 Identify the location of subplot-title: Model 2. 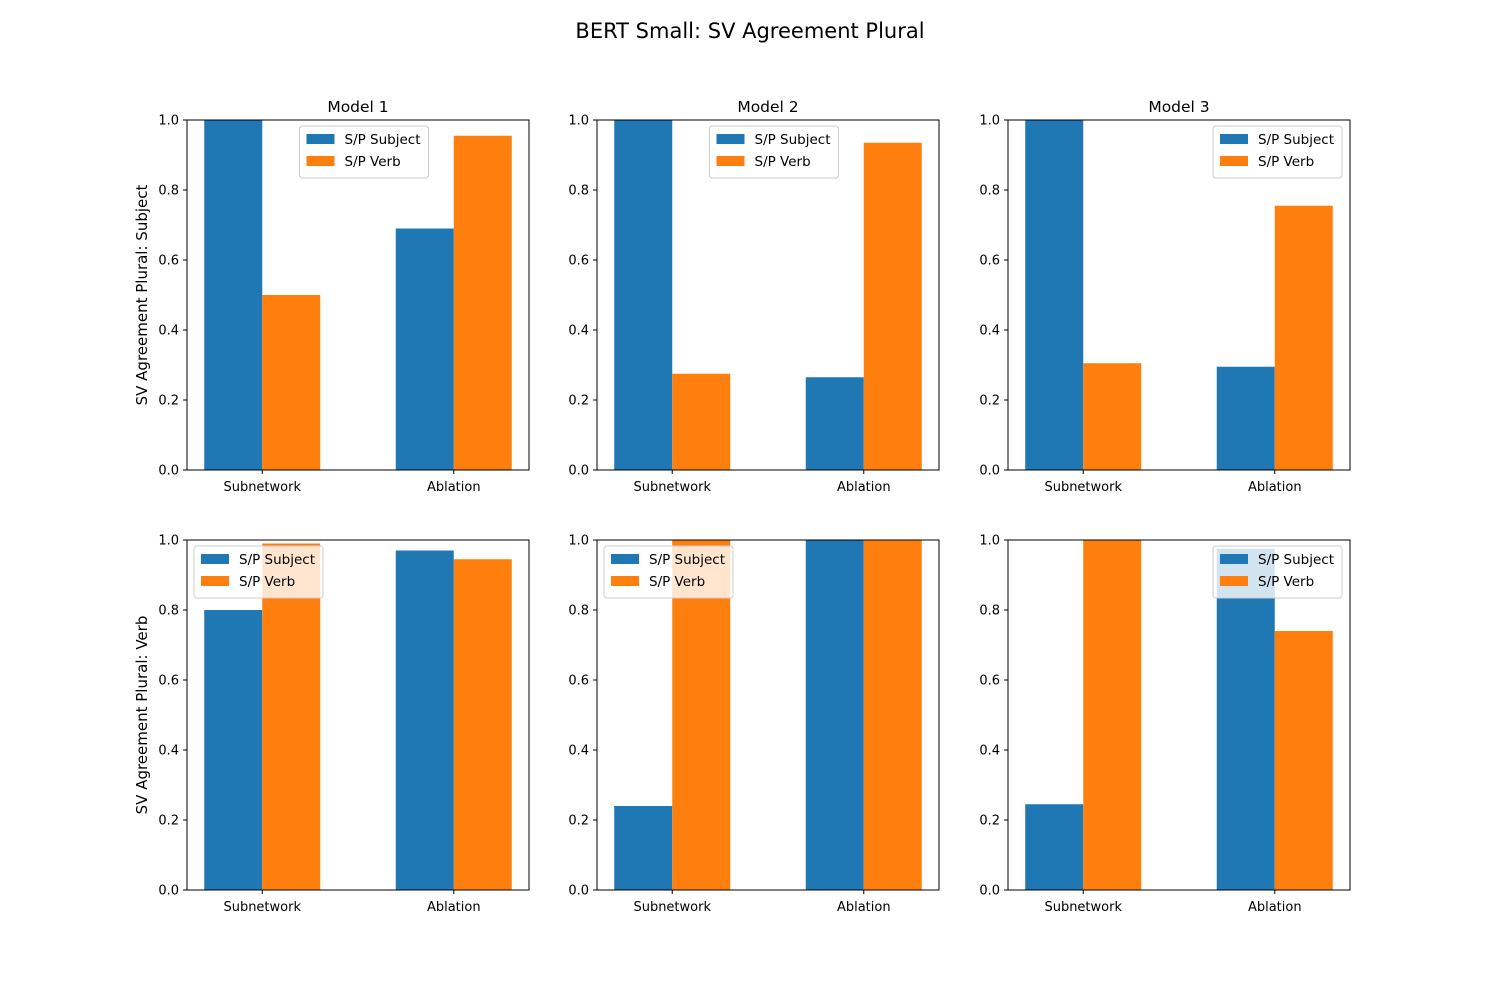
(767, 107).